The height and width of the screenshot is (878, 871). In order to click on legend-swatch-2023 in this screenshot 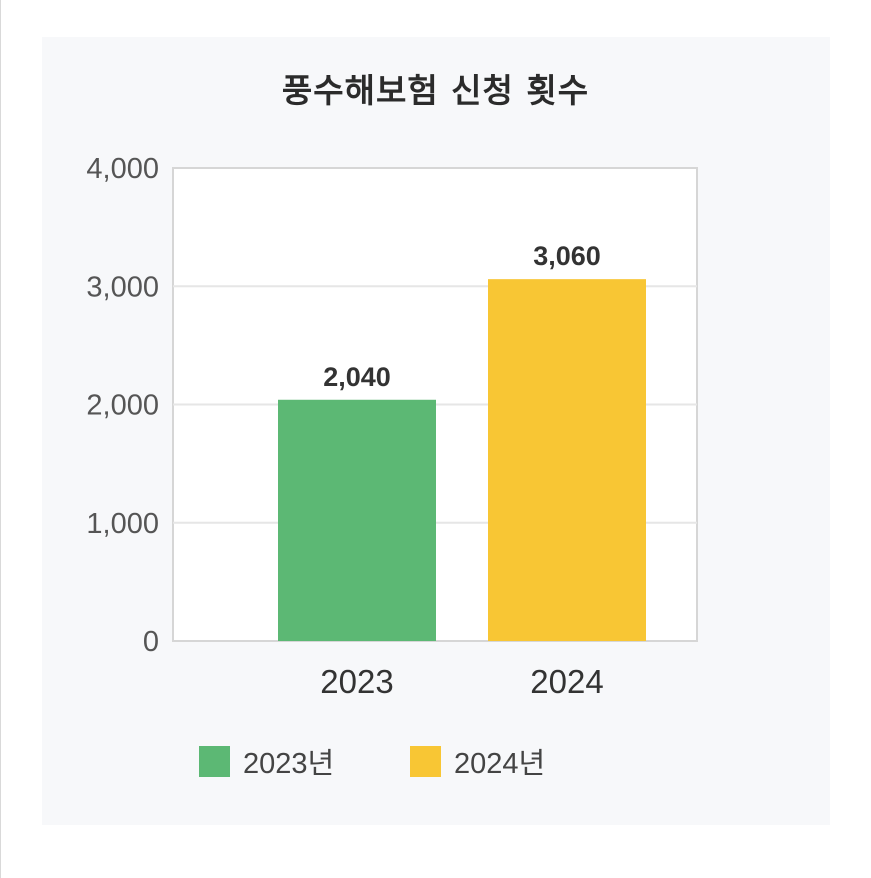, I will do `click(214, 761)`.